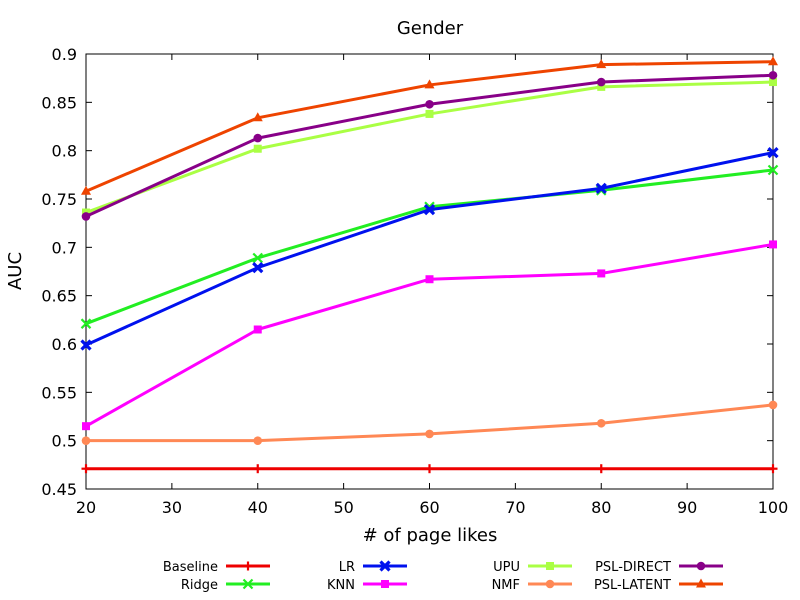  I want to click on legend-entry-upu: UPU, so click(532, 567).